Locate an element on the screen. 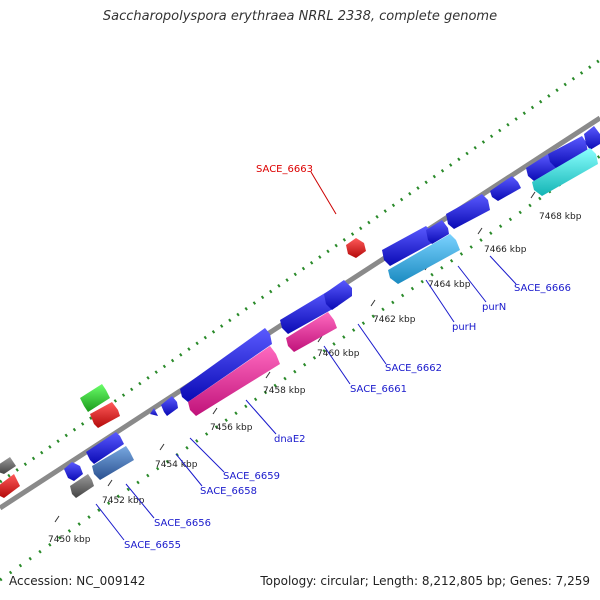 Image resolution: width=600 pixels, height=600 pixels. gene-label: dnaE2 is located at coordinates (290, 439).